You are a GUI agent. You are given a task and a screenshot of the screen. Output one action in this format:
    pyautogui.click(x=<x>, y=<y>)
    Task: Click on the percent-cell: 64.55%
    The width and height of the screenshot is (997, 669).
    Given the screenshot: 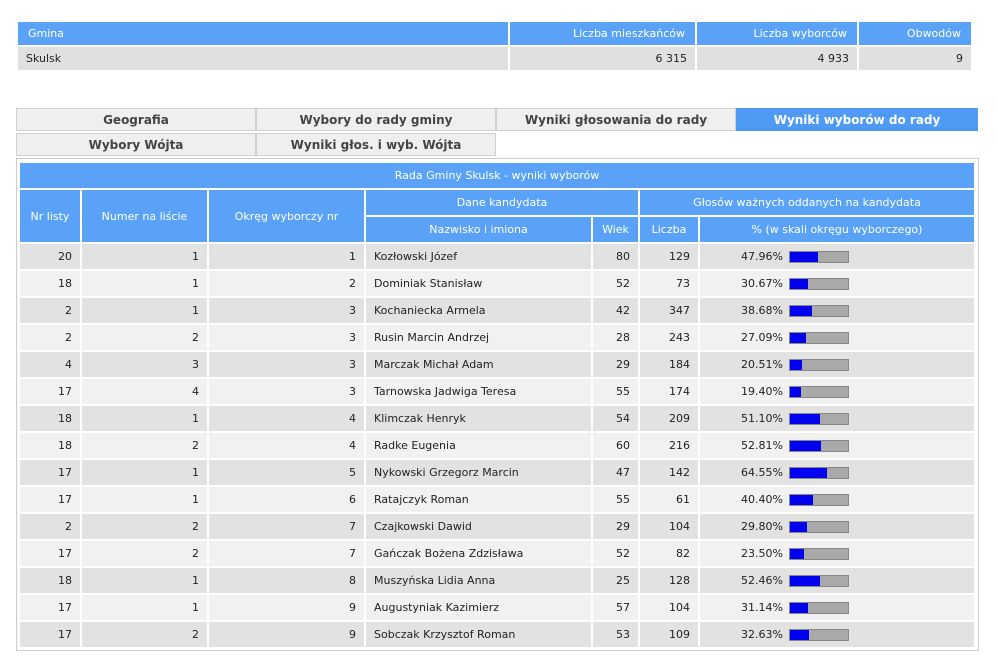 What is the action you would take?
    pyautogui.click(x=837, y=472)
    